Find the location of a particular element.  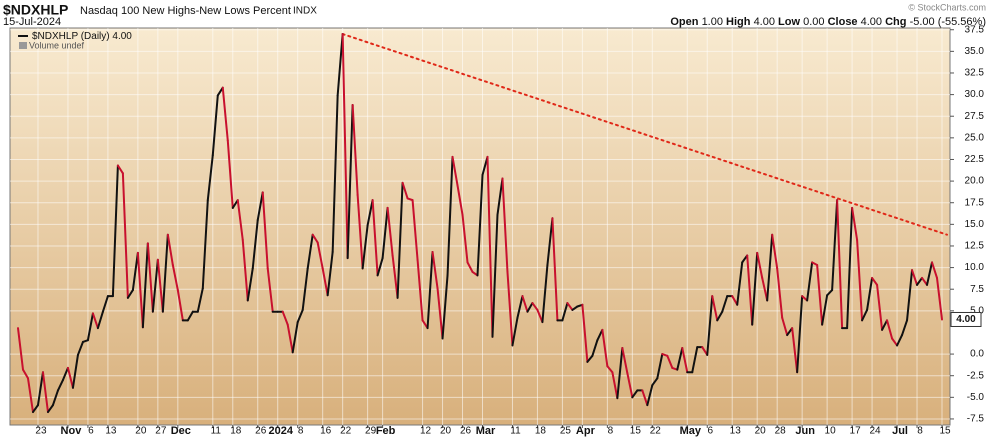

quote-value: 0.00 is located at coordinates (813, 22).